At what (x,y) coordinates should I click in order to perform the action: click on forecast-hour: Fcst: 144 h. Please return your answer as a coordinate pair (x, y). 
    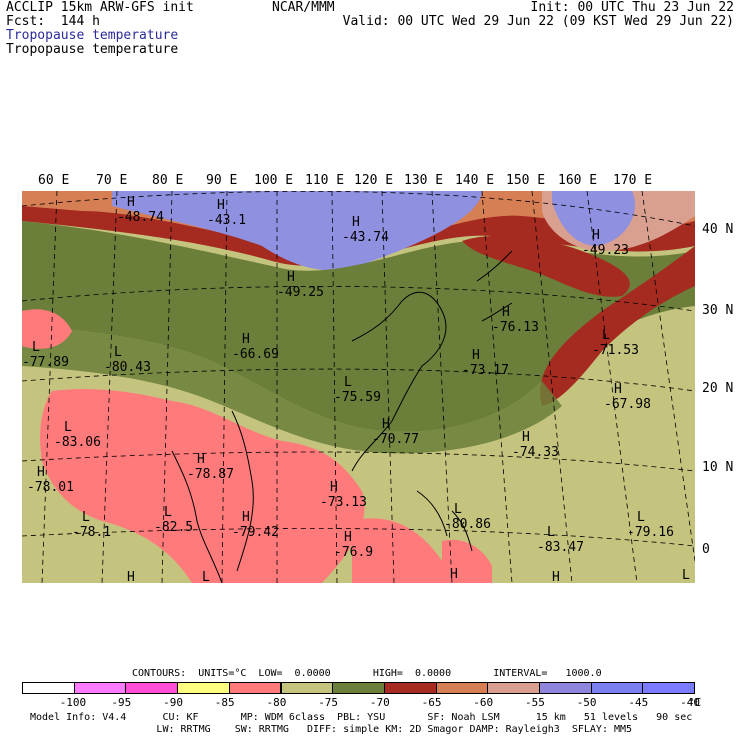
    Looking at the image, I should click on (53, 21).